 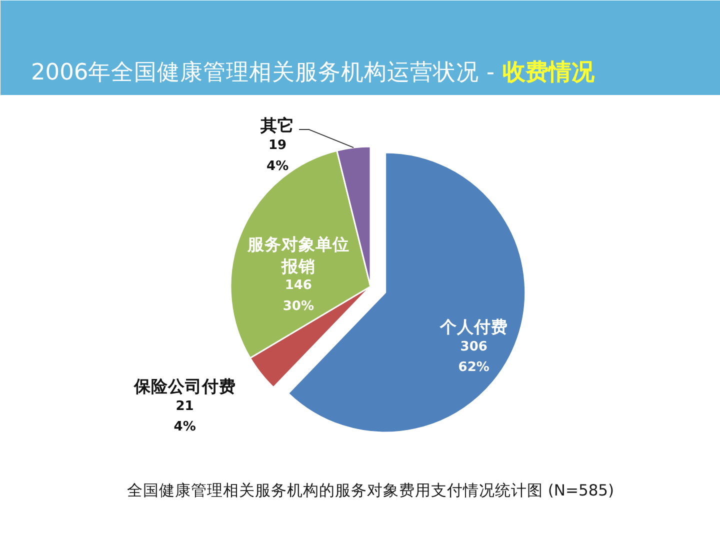 What do you see at coordinates (277, 156) in the screenshot?
I see `data-label: 19 4%` at bounding box center [277, 156].